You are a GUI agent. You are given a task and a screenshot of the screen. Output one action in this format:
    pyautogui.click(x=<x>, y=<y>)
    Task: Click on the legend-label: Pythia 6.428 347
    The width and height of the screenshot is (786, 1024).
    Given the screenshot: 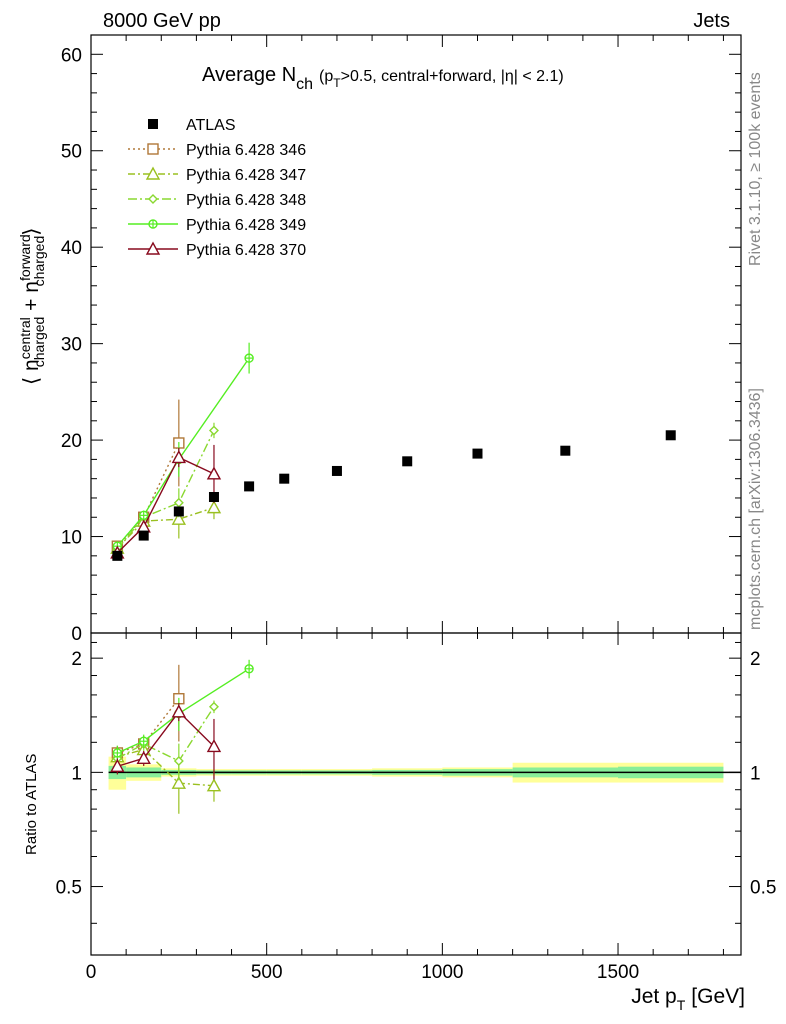 What is the action you would take?
    pyautogui.click(x=246, y=175)
    